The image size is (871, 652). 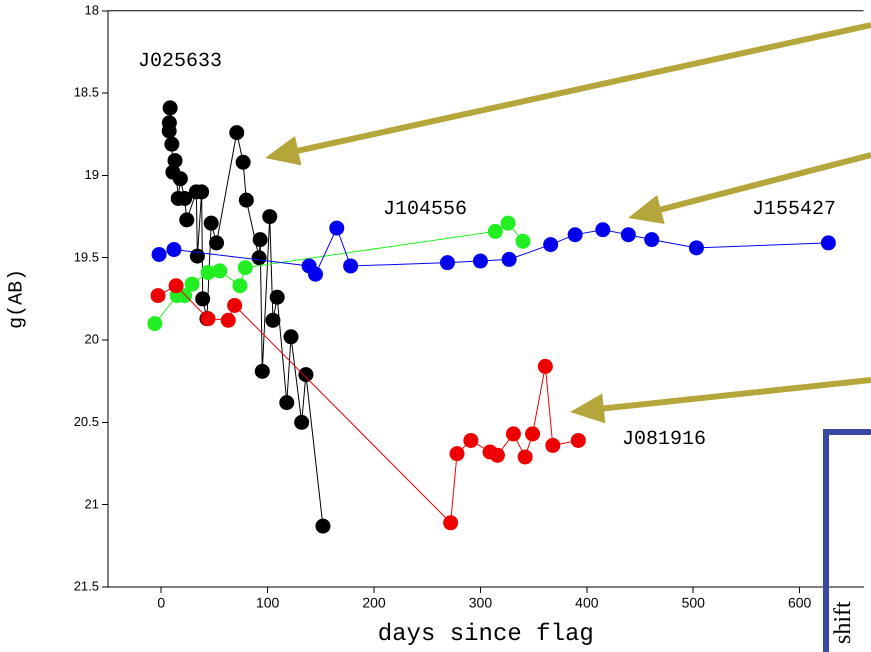 I want to click on y-tick-label: 18, so click(x=91, y=10).